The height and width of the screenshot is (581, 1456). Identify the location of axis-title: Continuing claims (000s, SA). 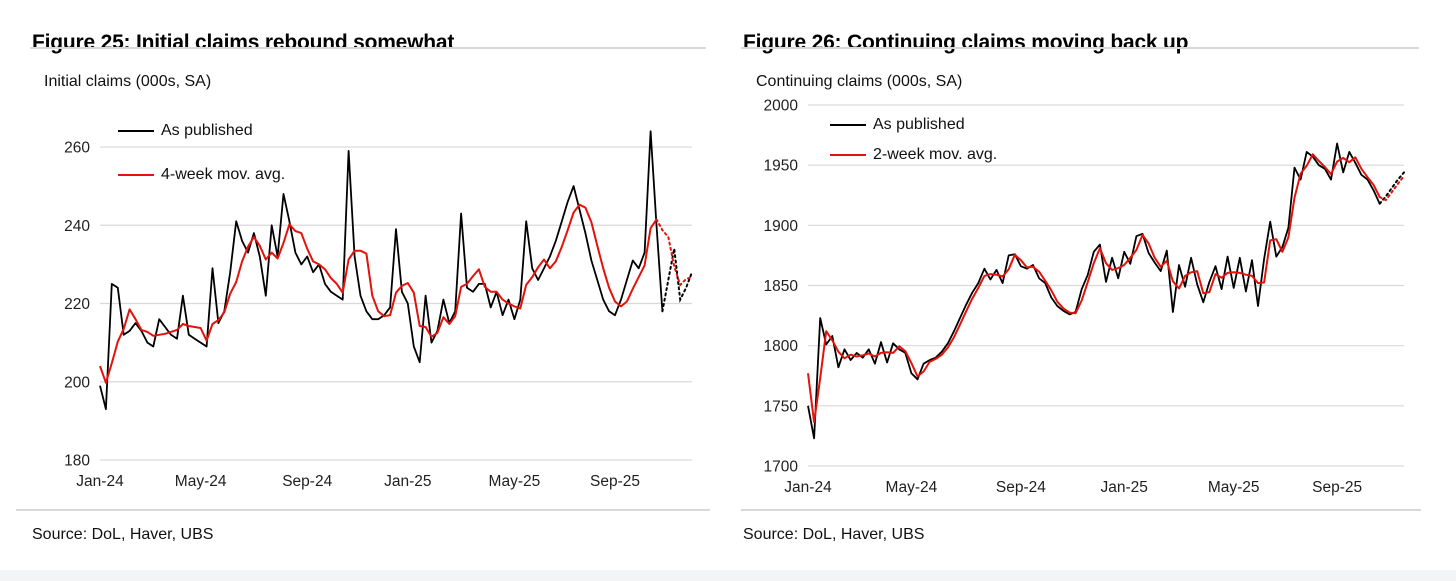
(859, 81).